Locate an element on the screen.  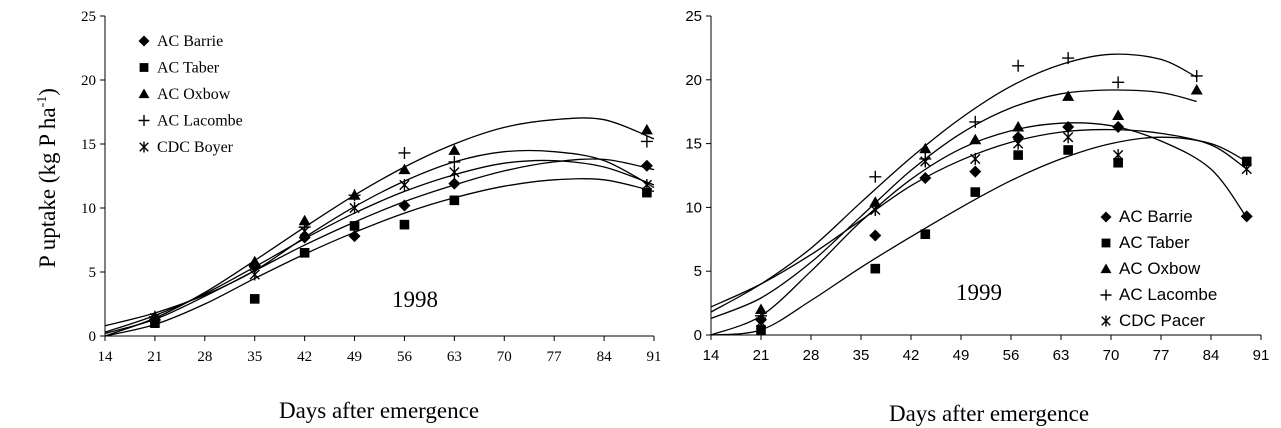
x-tick-label: 77 is located at coordinates (555, 357).